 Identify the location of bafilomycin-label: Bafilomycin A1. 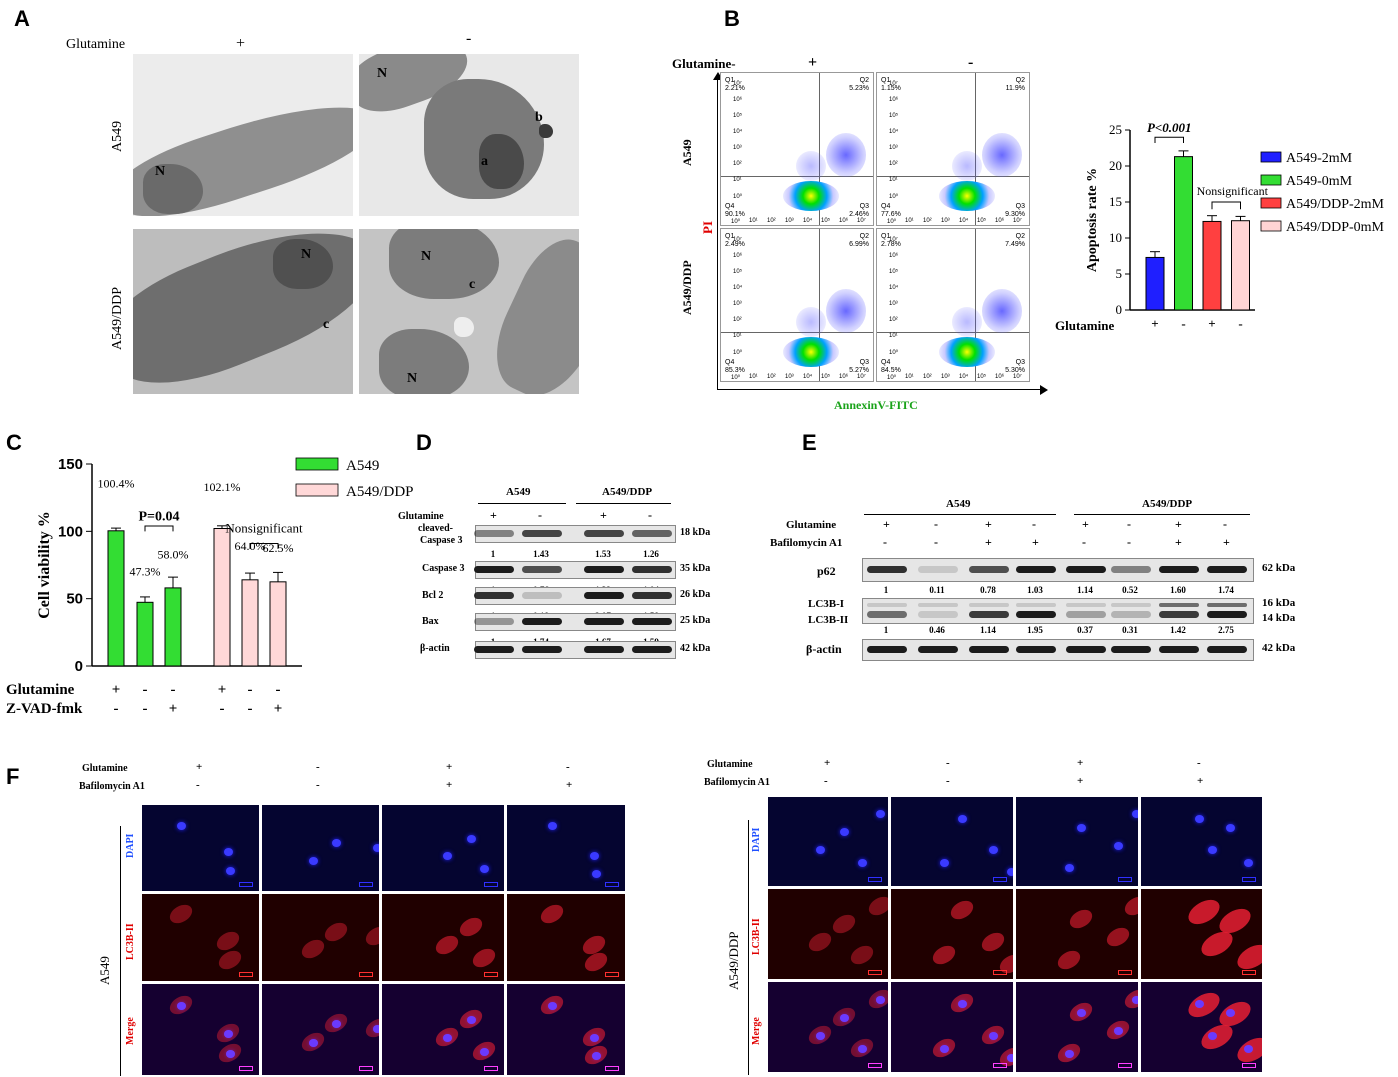
(737, 782).